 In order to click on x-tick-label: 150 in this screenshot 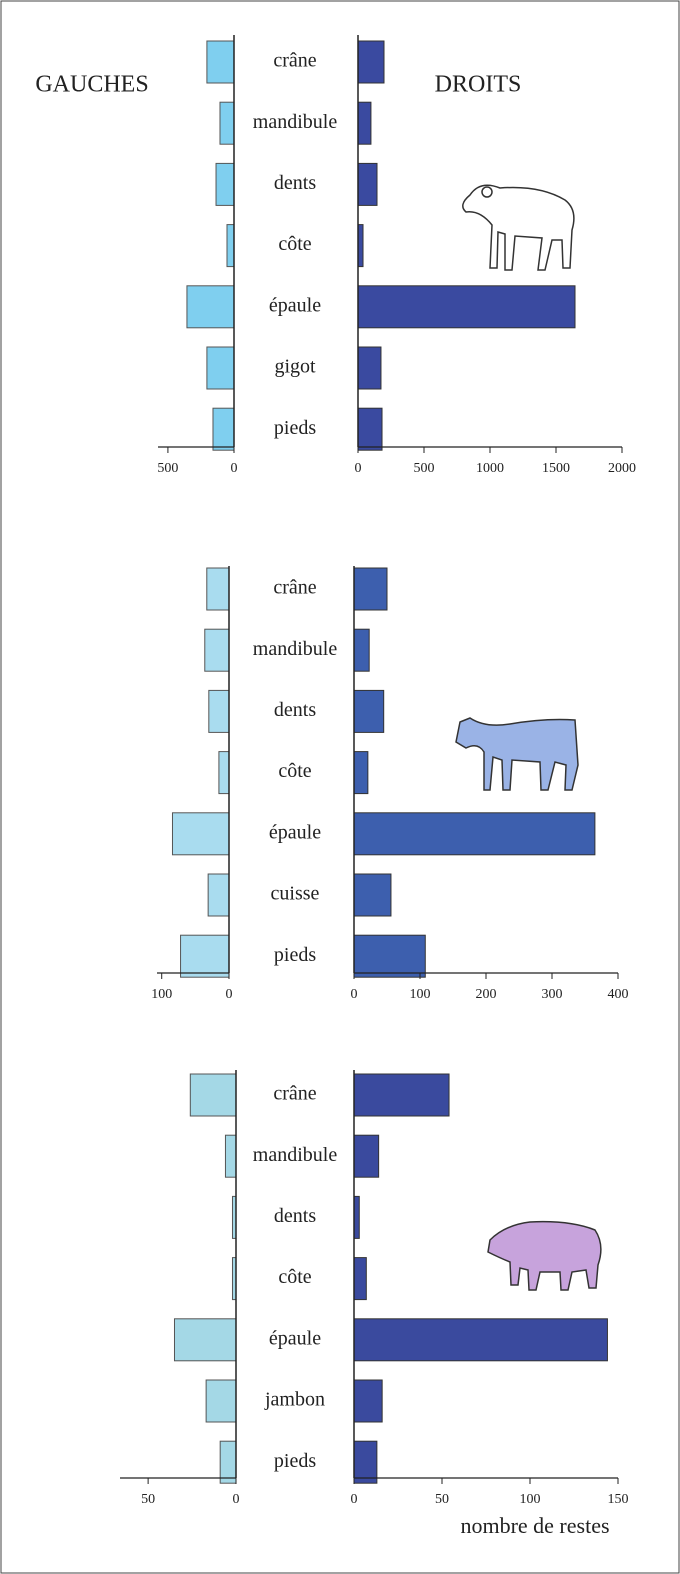, I will do `click(618, 1499)`.